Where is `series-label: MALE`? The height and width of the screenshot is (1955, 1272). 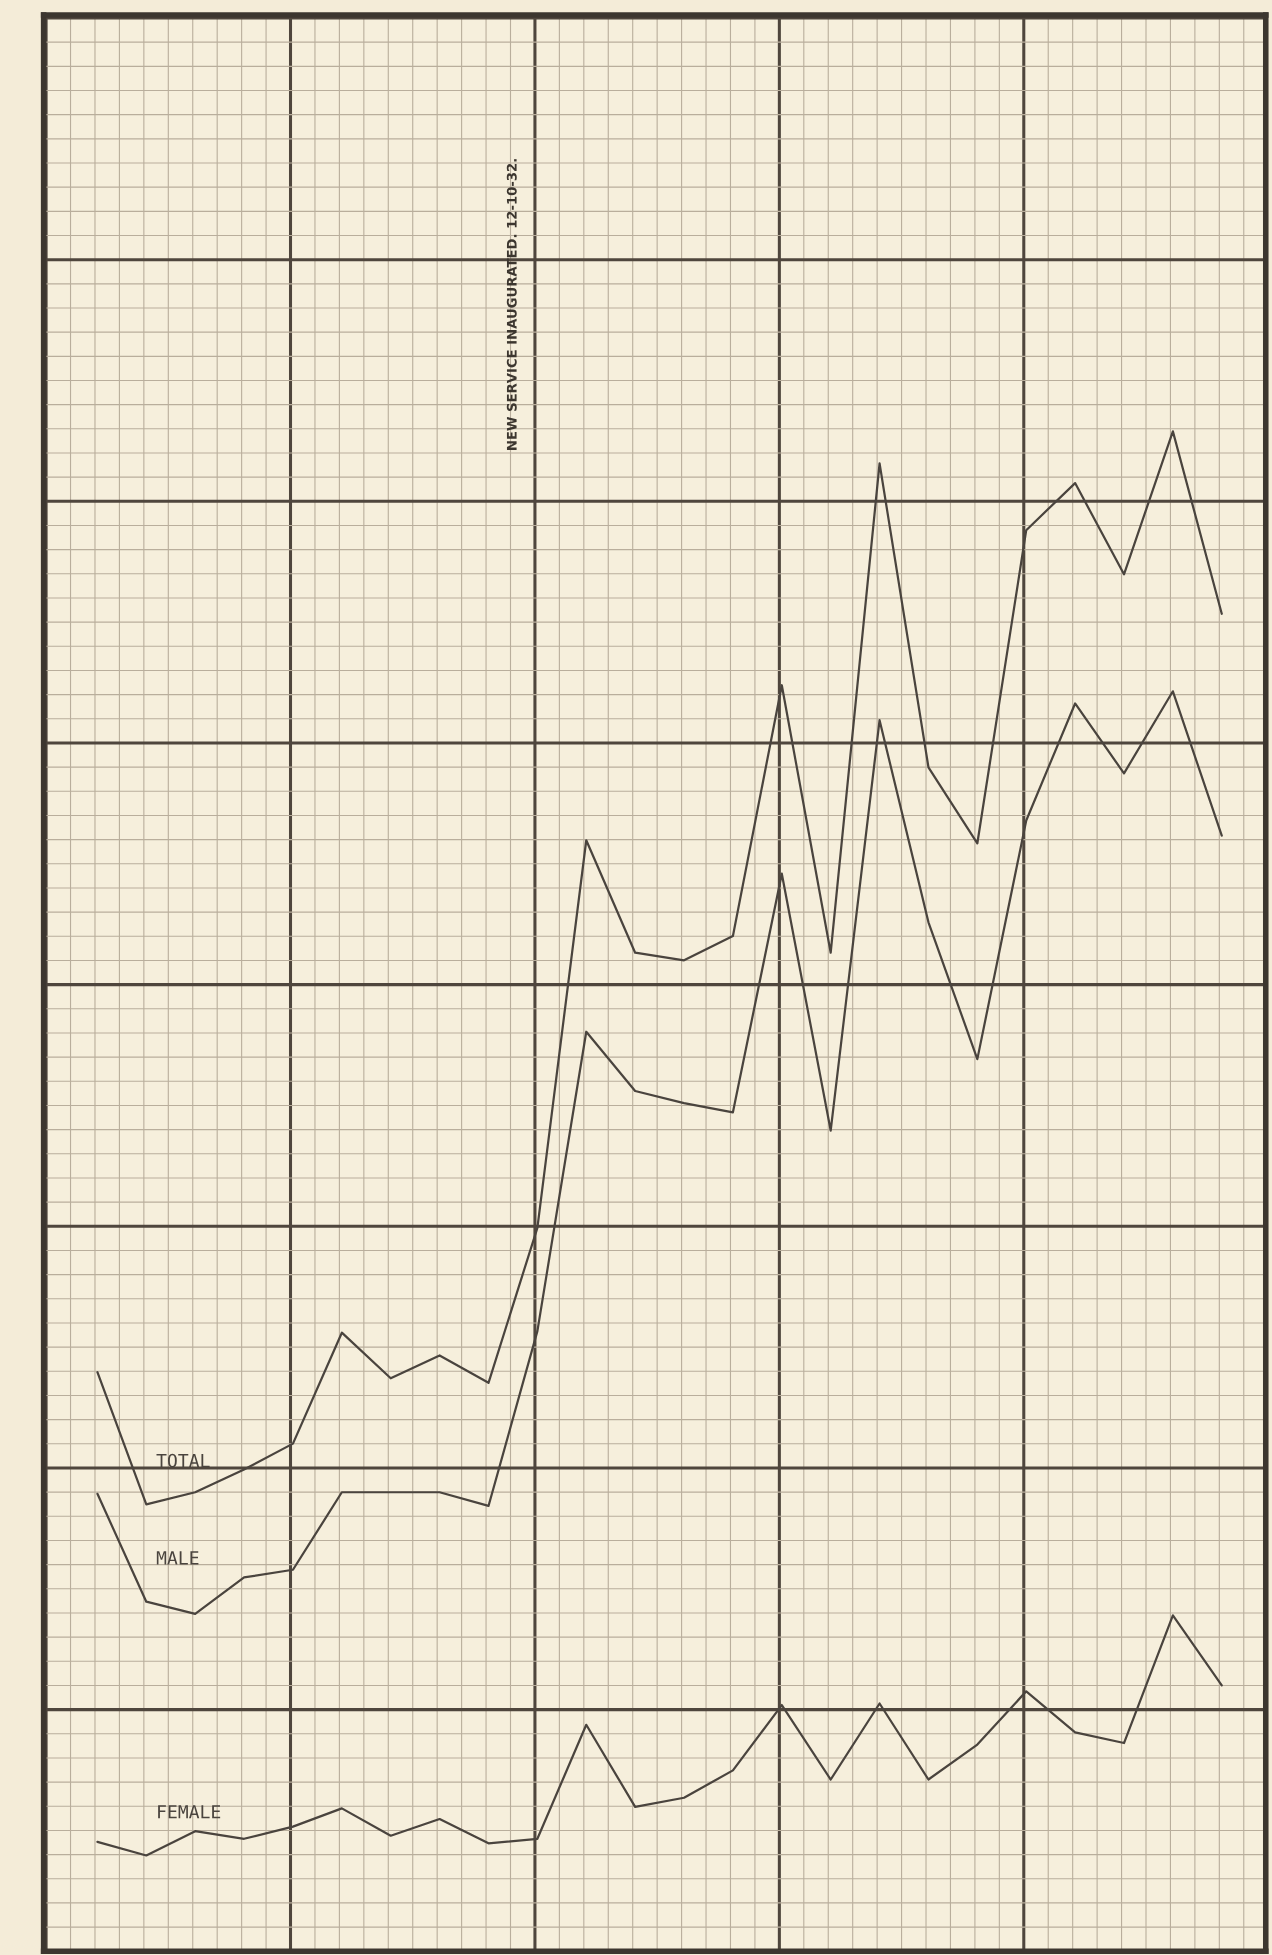
series-label: MALE is located at coordinates (177, 1558).